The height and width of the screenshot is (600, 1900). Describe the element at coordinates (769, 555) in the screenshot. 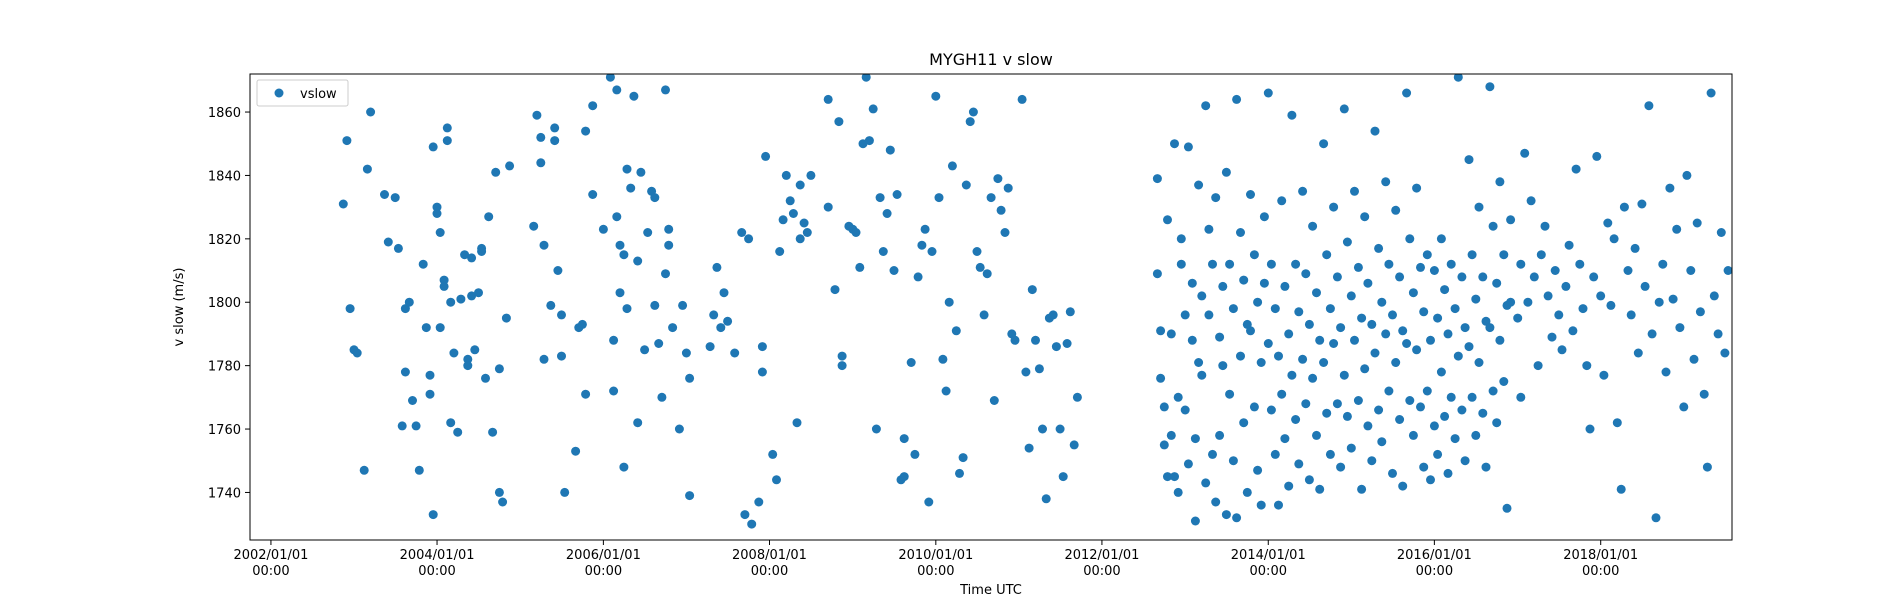

I see `x-tick-label: 2008/01/01` at that location.